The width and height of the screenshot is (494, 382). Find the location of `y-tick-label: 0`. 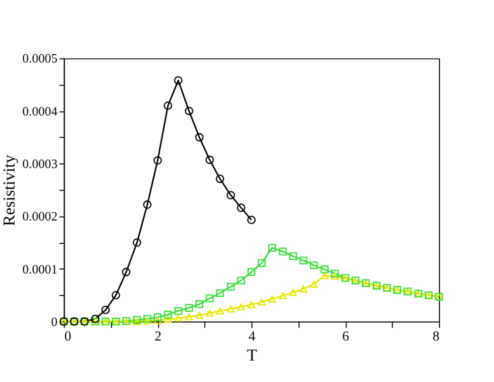

y-tick-label: 0 is located at coordinates (54, 321).